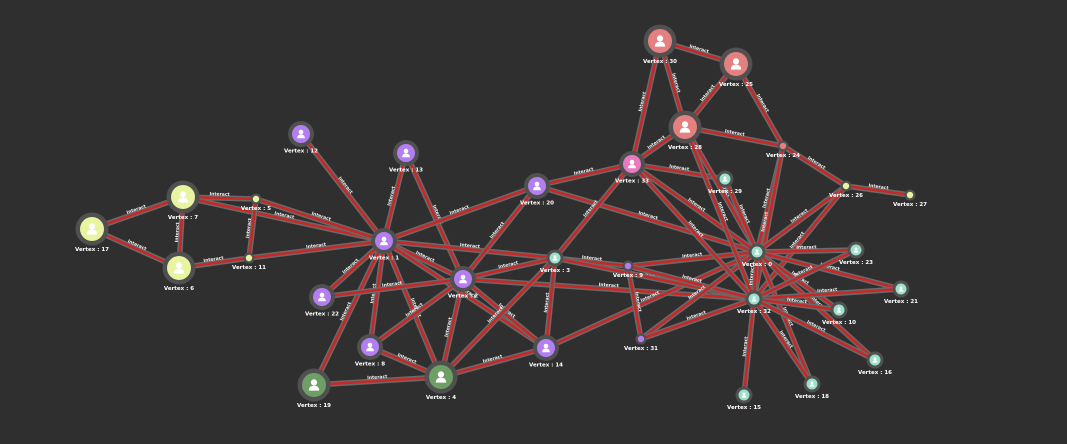  What do you see at coordinates (183, 218) in the screenshot?
I see `vertex-label: Vertex : 7` at bounding box center [183, 218].